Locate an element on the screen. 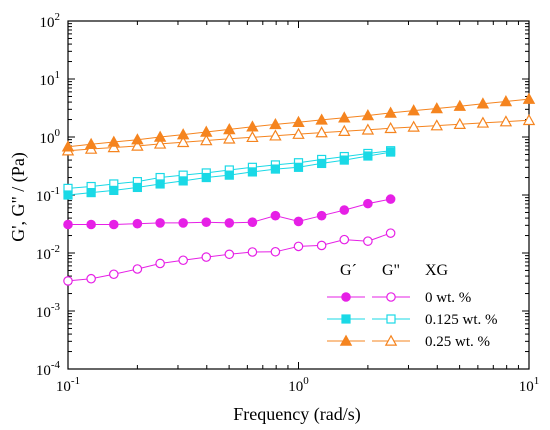 This screenshot has height=430, width=550. legend-header-storage: G´ is located at coordinates (348, 270).